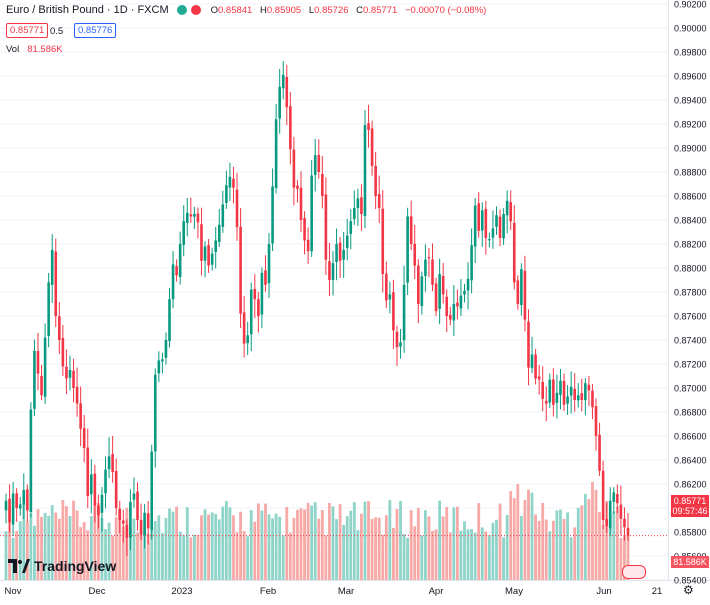 This screenshot has width=710, height=605. Describe the element at coordinates (690, 506) in the screenshot. I see `last-price-tag: 0.85771 09:57:46` at that location.